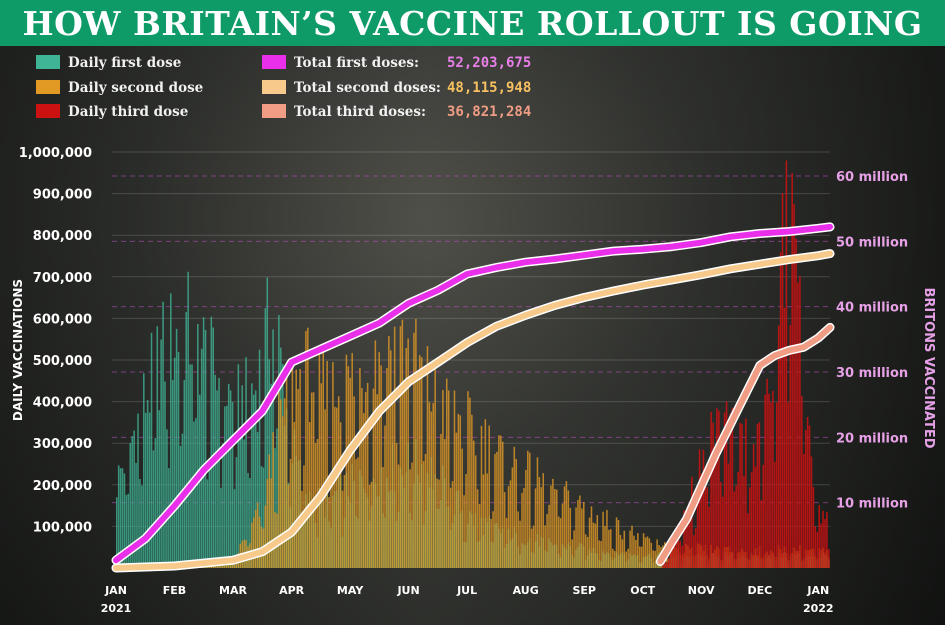 The height and width of the screenshot is (625, 945). What do you see at coordinates (489, 63) in the screenshot?
I see `legend-value: 52,203,675` at bounding box center [489, 63].